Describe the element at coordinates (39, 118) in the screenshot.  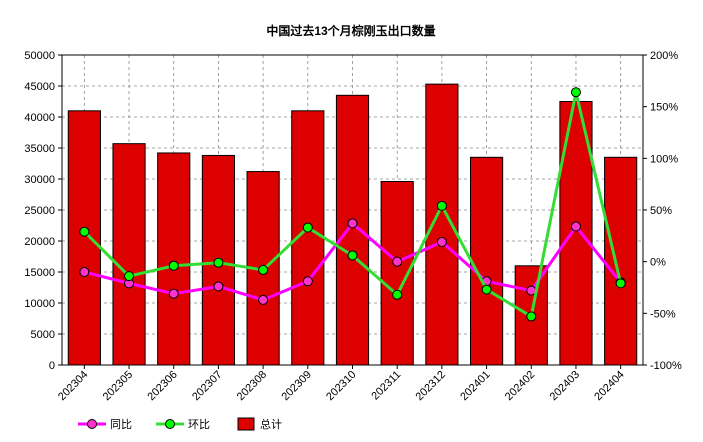
I see `left-tick-label: 40000` at that location.